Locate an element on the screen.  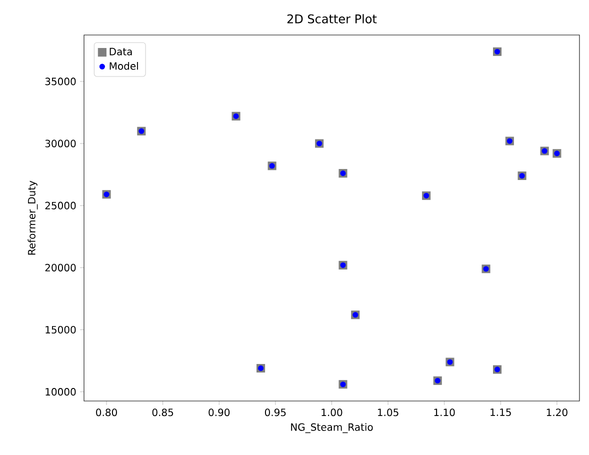
x-tick-label: 1.20 is located at coordinates (557, 412).